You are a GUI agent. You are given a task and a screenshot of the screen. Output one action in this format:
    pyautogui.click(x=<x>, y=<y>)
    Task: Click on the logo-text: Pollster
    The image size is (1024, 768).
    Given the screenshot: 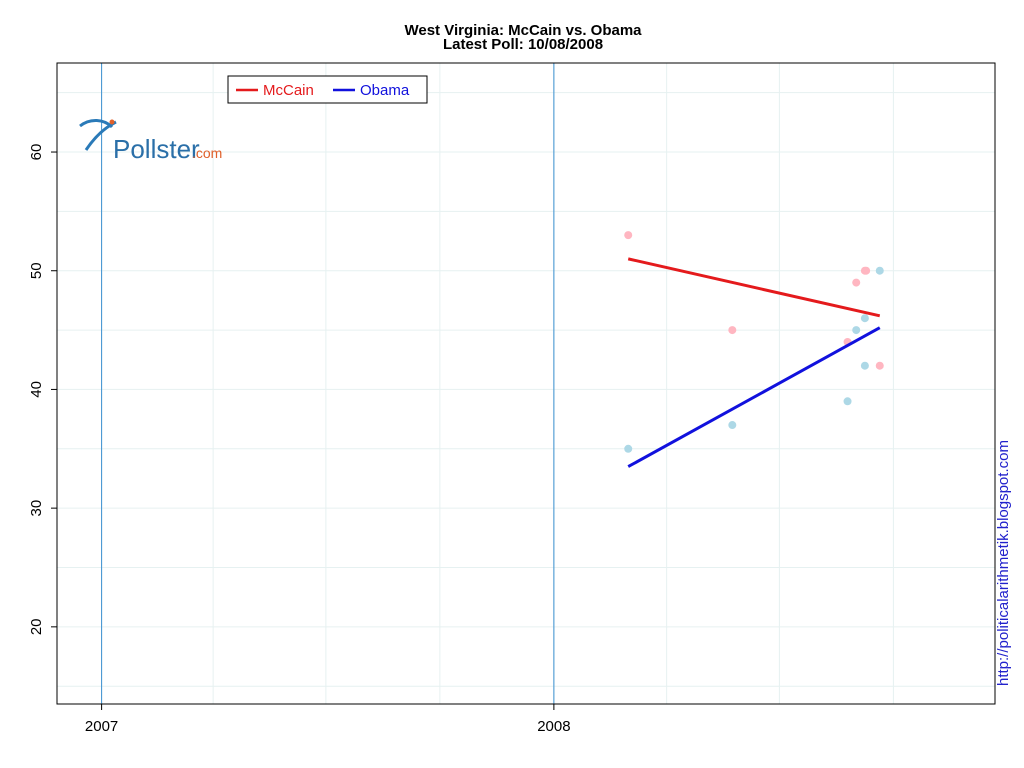 What is the action you would take?
    pyautogui.click(x=156, y=149)
    